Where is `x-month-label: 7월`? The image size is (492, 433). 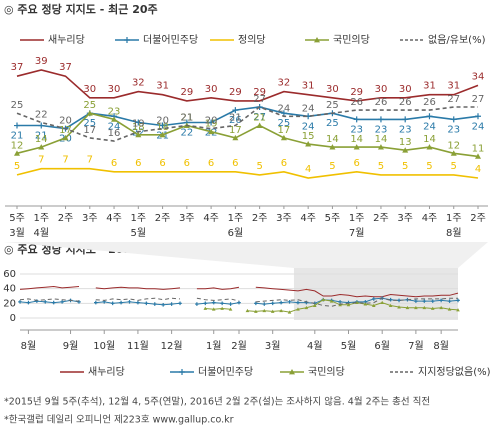
x-month-label: 7월 is located at coordinates (357, 233).